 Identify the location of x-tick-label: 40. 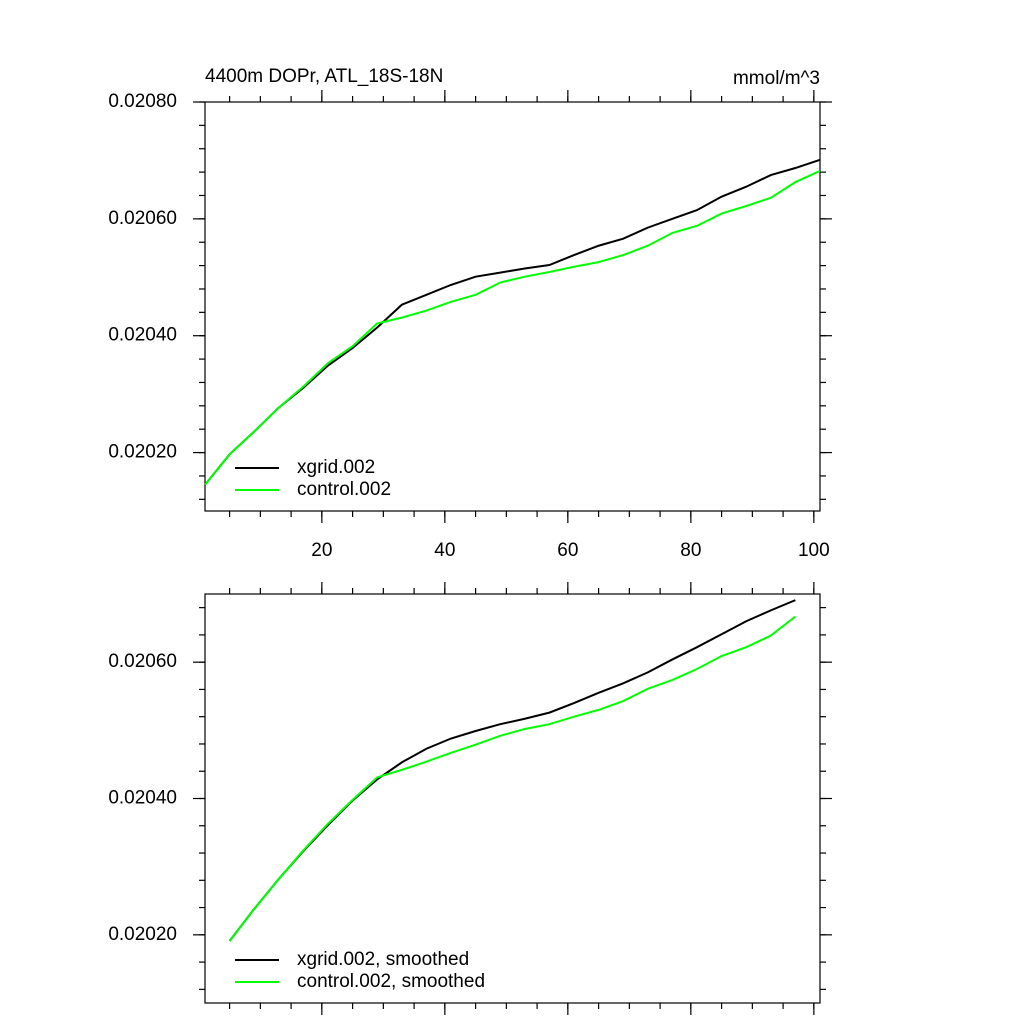
(444, 550).